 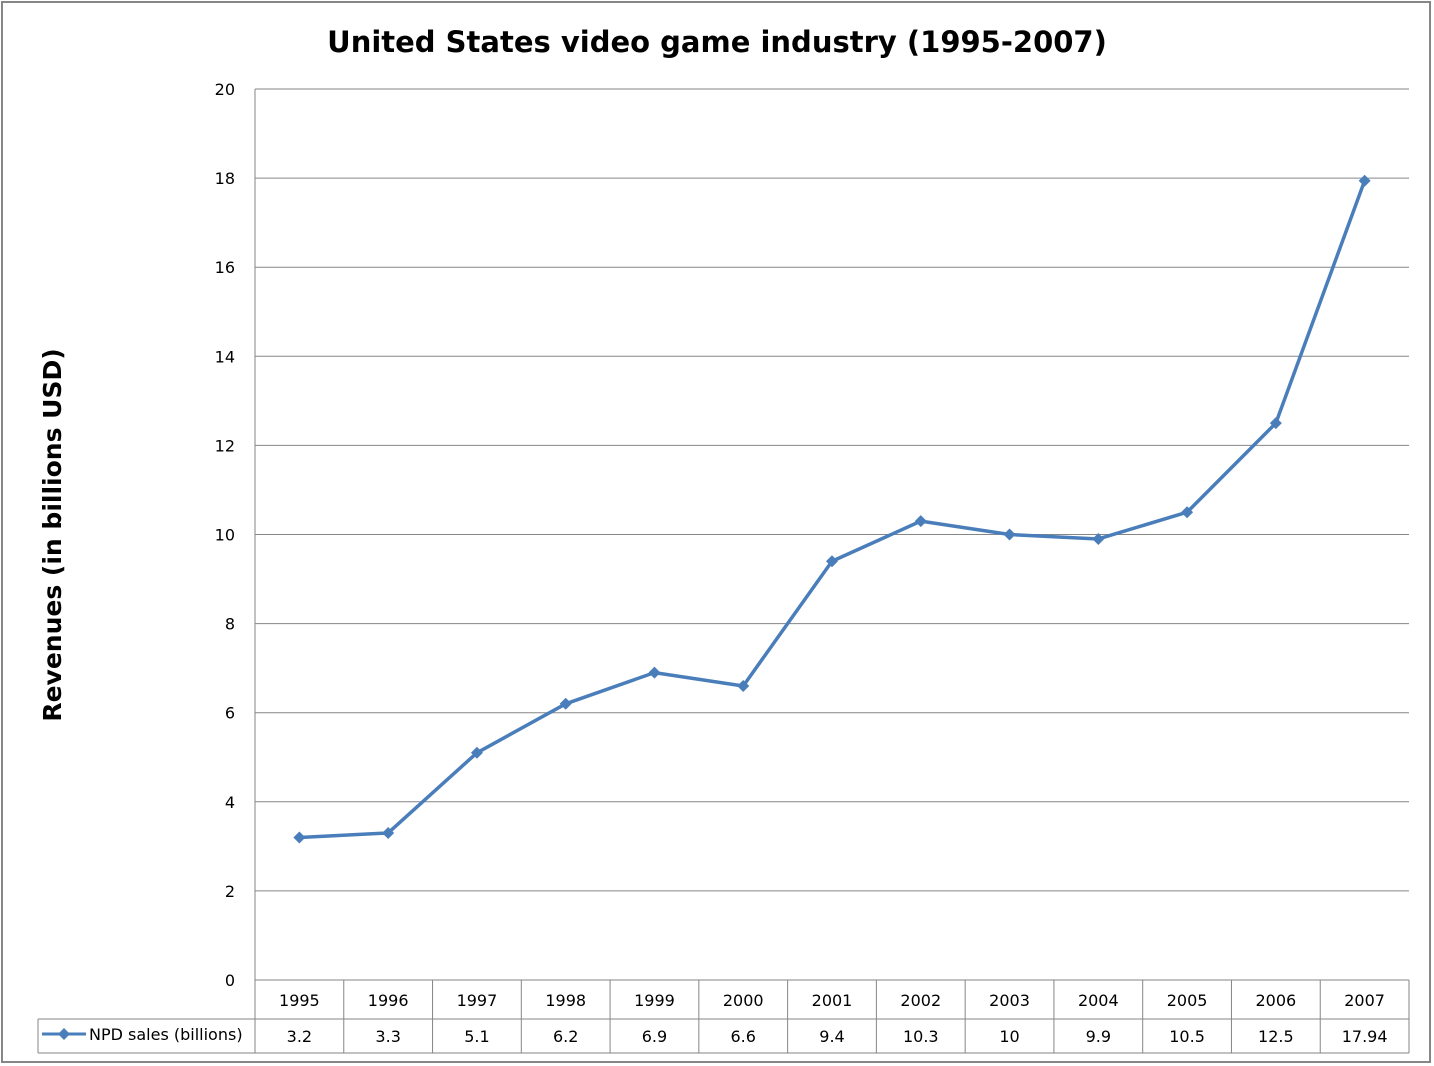 What do you see at coordinates (1098, 1000) in the screenshot?
I see `x-tick-label: 2004` at bounding box center [1098, 1000].